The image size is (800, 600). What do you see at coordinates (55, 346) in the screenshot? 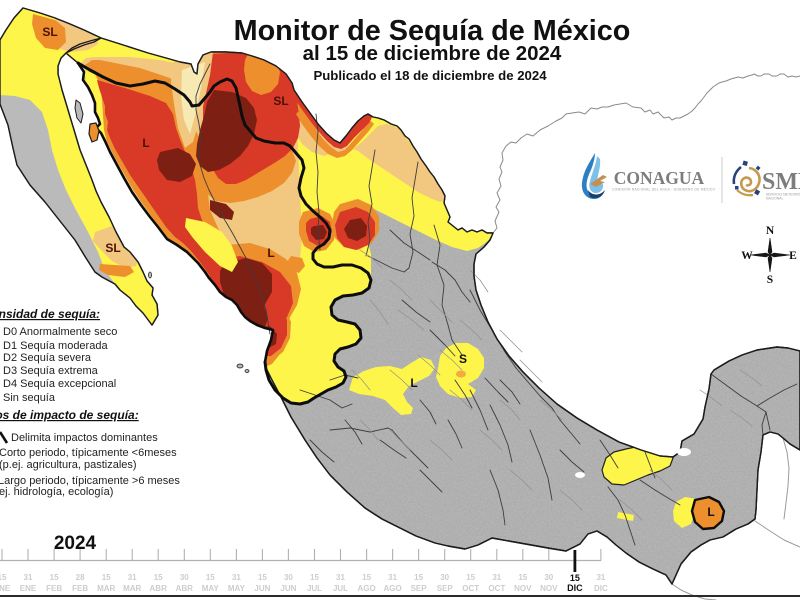
I see `svg-text: D1 Sequía moderada` at bounding box center [55, 346].